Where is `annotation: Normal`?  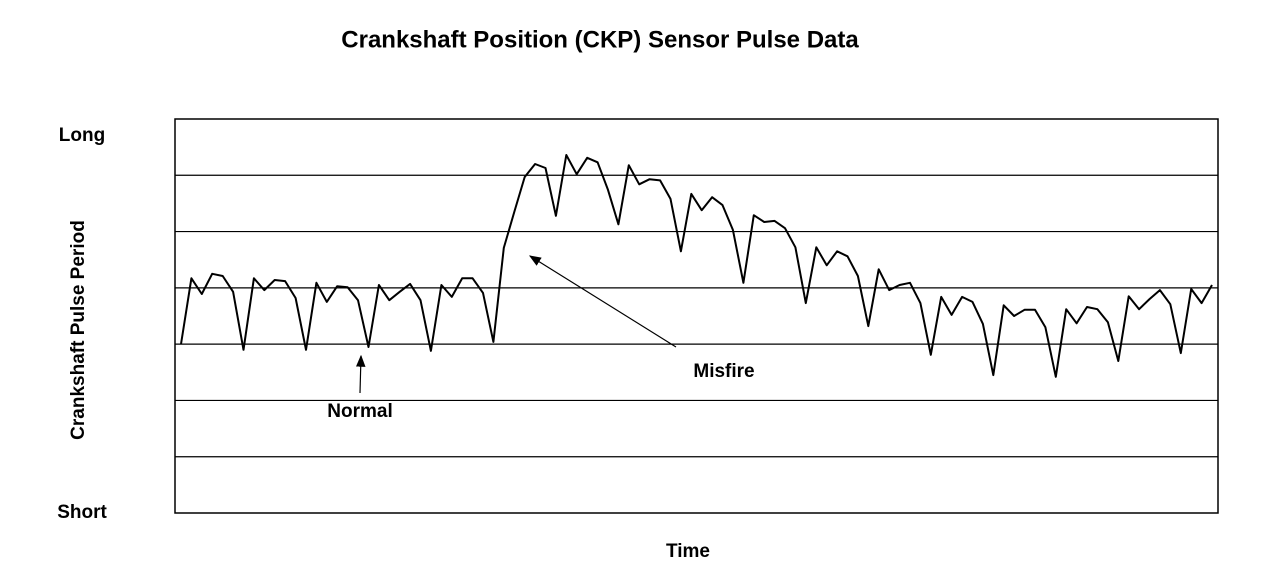 annotation: Normal is located at coordinates (359, 411).